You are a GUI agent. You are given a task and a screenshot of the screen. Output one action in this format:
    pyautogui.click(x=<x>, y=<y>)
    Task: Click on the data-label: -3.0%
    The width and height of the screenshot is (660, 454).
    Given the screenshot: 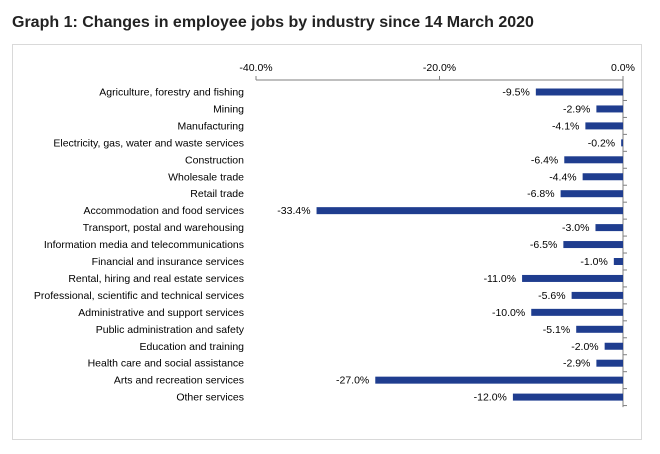 What is the action you would take?
    pyautogui.click(x=575, y=228)
    